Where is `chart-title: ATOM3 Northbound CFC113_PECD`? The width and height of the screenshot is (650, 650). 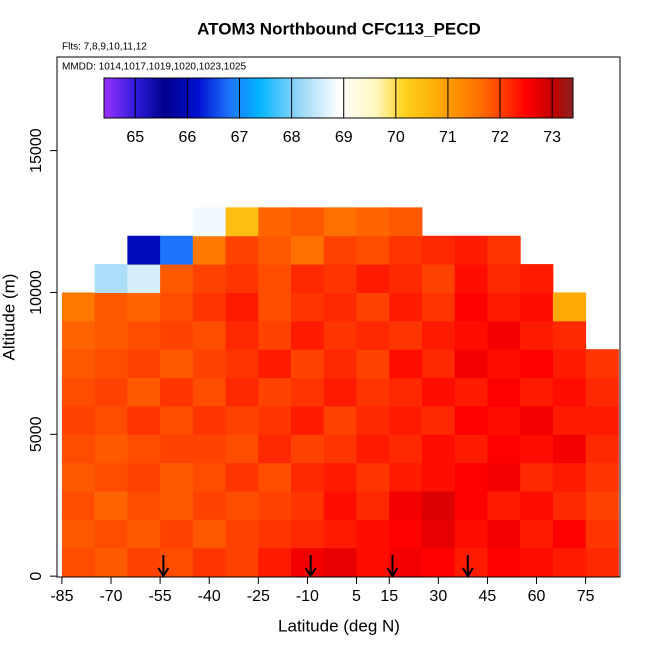 chart-title: ATOM3 Northbound CFC113_PECD is located at coordinates (339, 28).